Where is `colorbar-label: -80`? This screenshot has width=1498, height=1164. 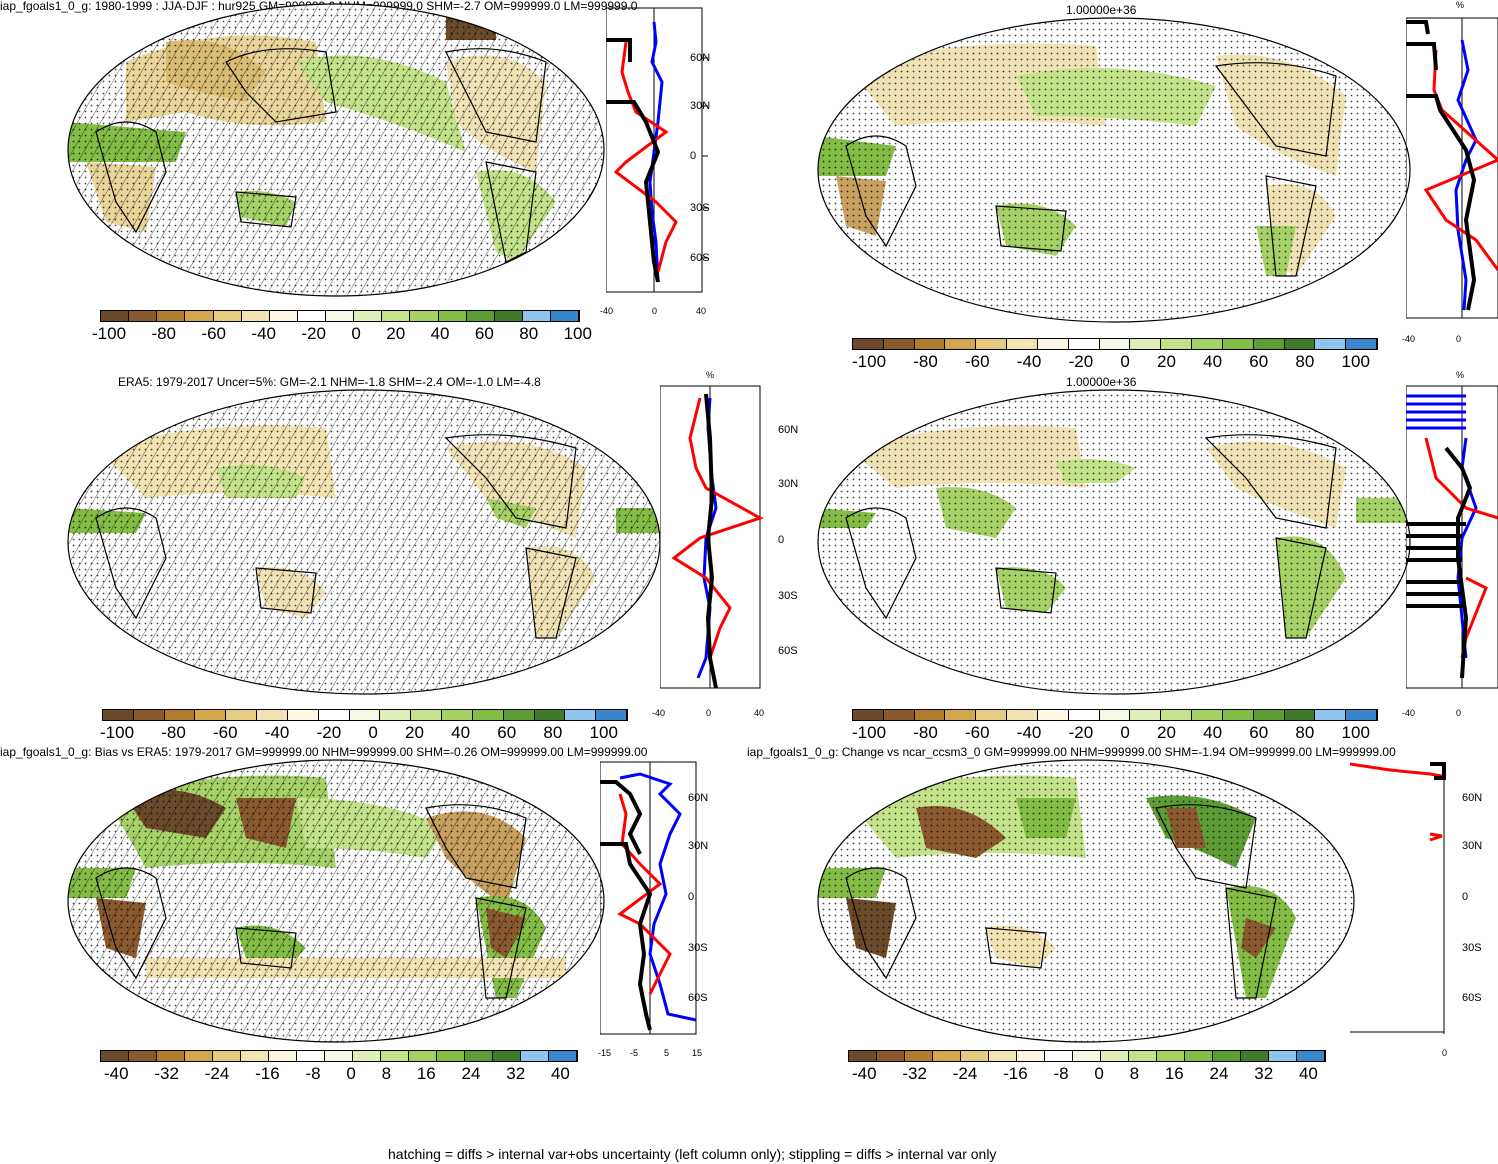
colorbar-label: -80 is located at coordinates (173, 732).